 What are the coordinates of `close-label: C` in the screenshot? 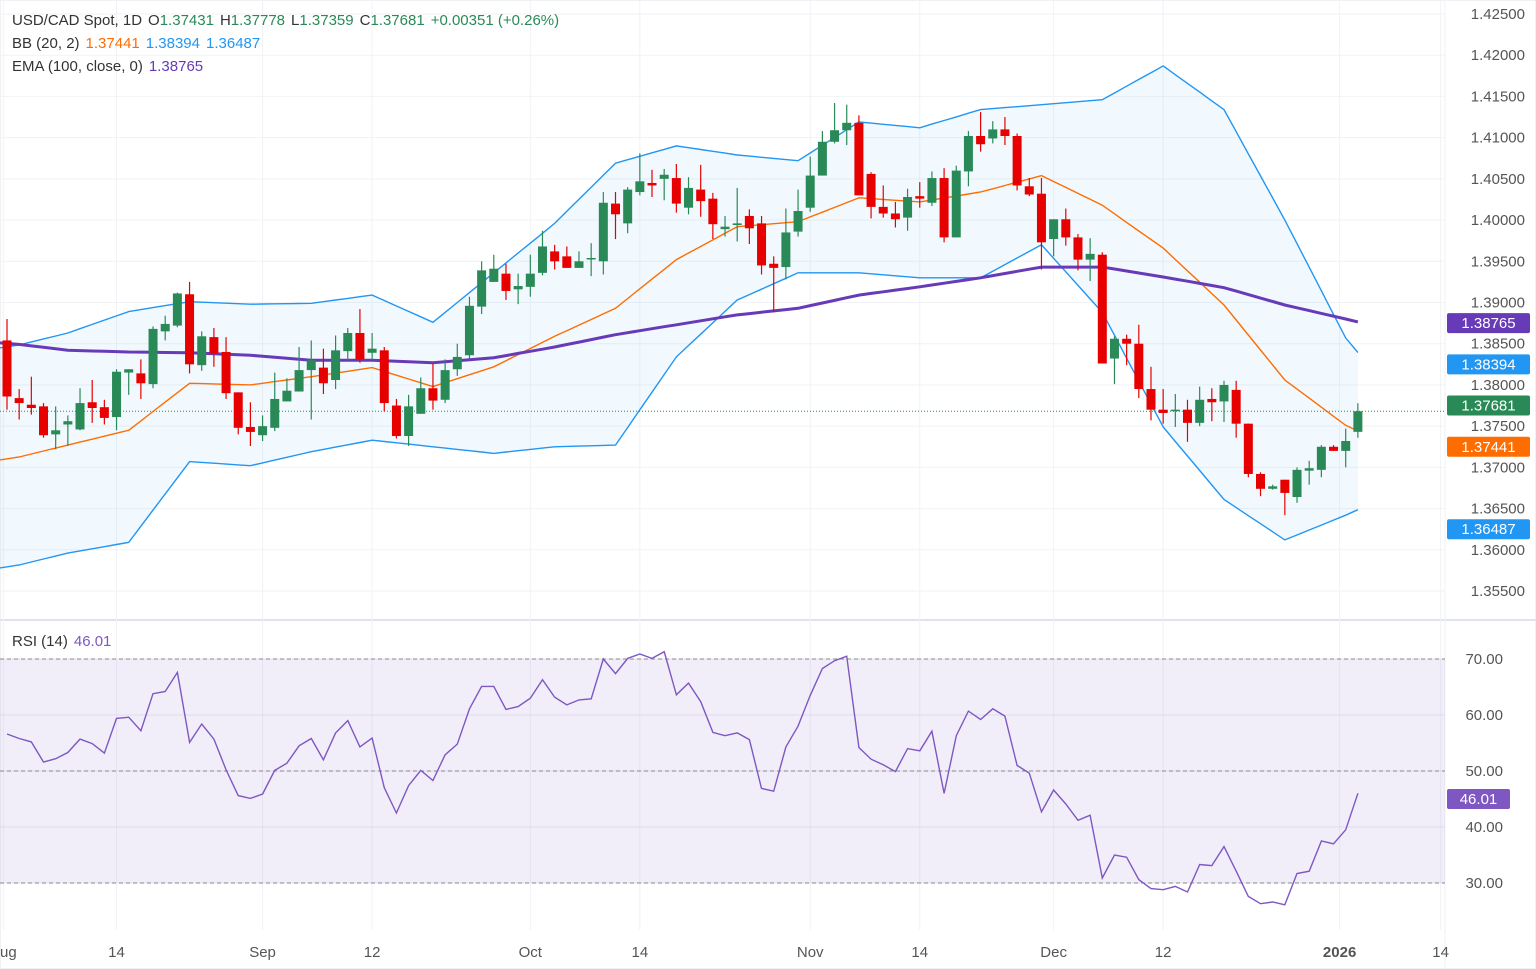 It's located at (365, 20).